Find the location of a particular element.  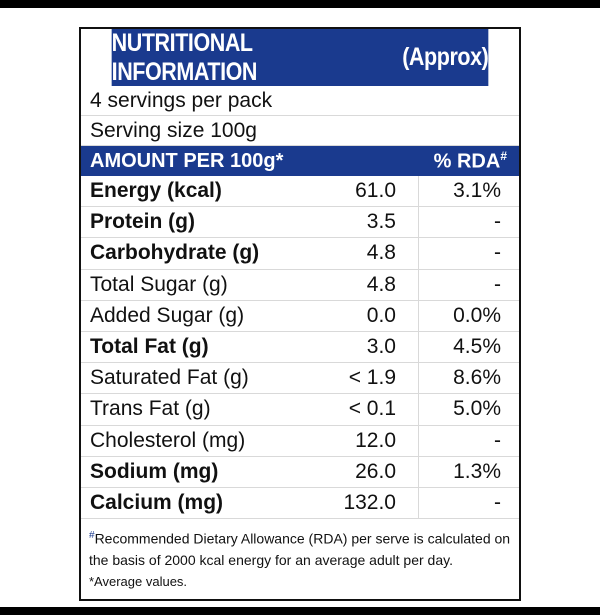

servings-per-pack: 4 servings per pack is located at coordinates (300, 101).